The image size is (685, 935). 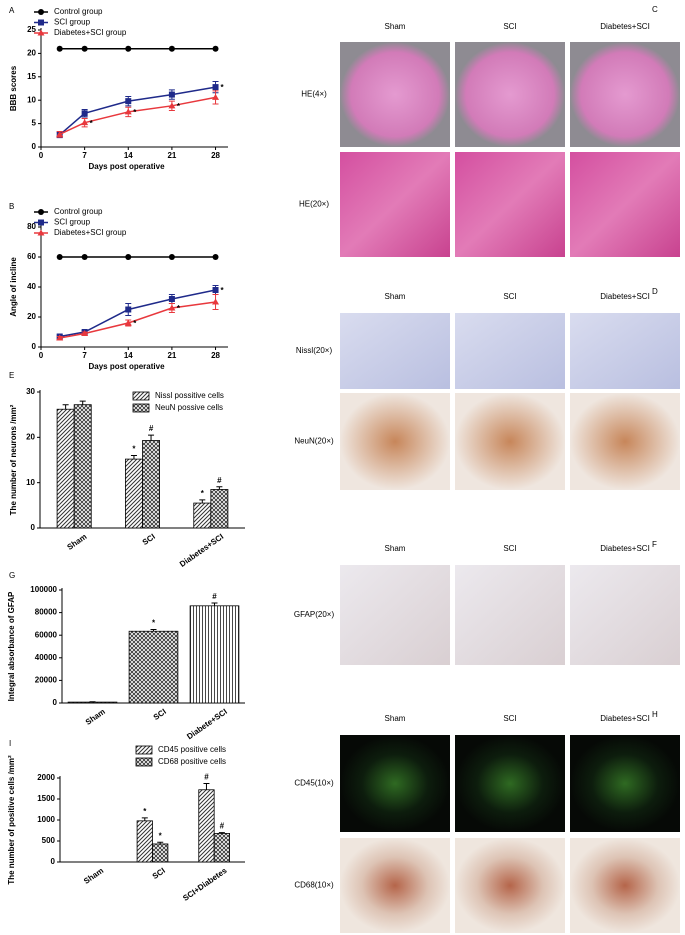 I want to click on x-tick-label: 14, so click(x=128, y=155).